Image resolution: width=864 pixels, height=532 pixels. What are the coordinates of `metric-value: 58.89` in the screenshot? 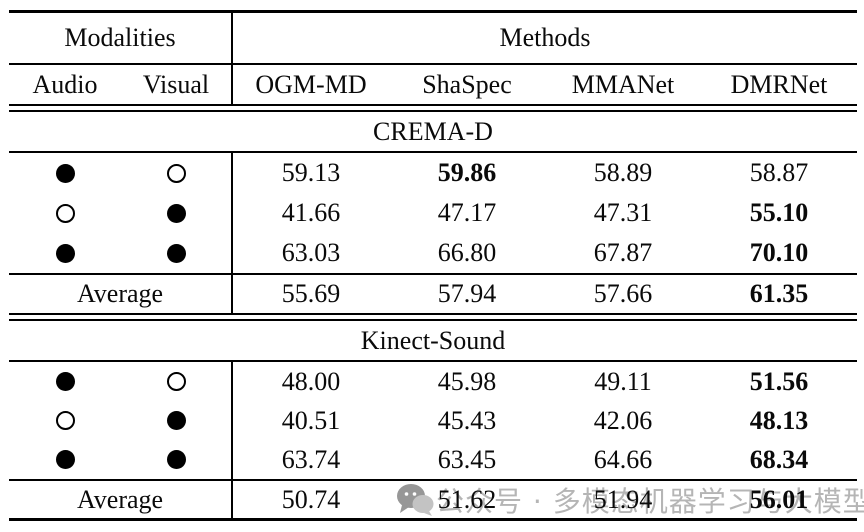 It's located at (623, 172).